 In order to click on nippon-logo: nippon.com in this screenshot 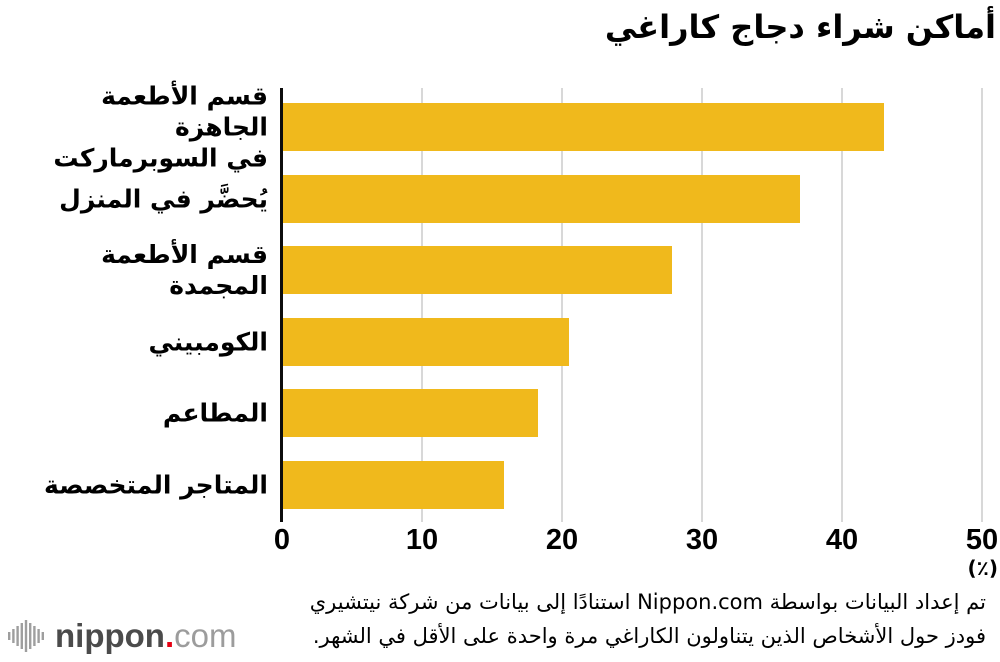, I will do `click(122, 636)`.